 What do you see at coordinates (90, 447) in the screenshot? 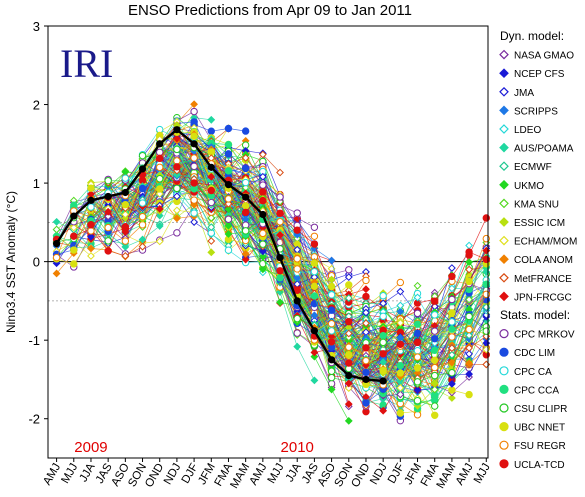
I see `year-label: 2009` at bounding box center [90, 447].